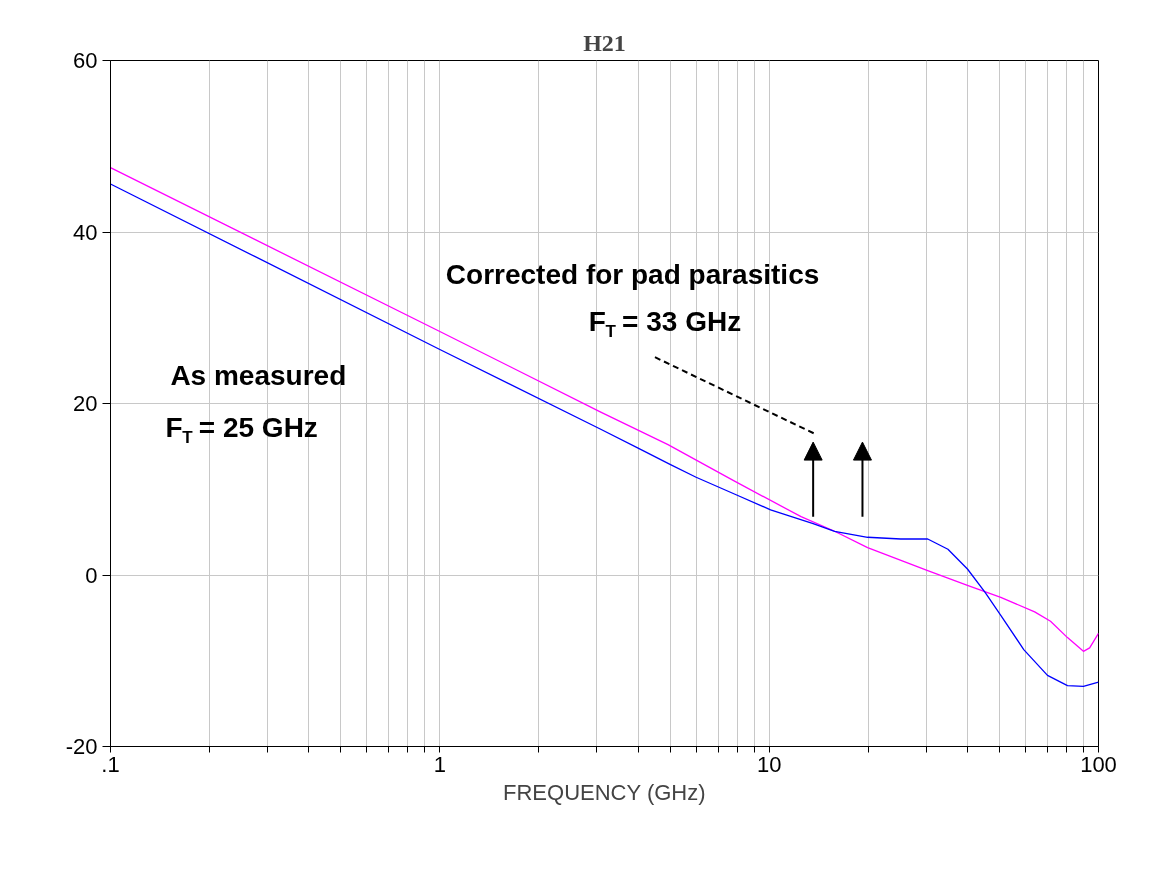  I want to click on annotation: Corrected for pad parasitics, so click(632, 275).